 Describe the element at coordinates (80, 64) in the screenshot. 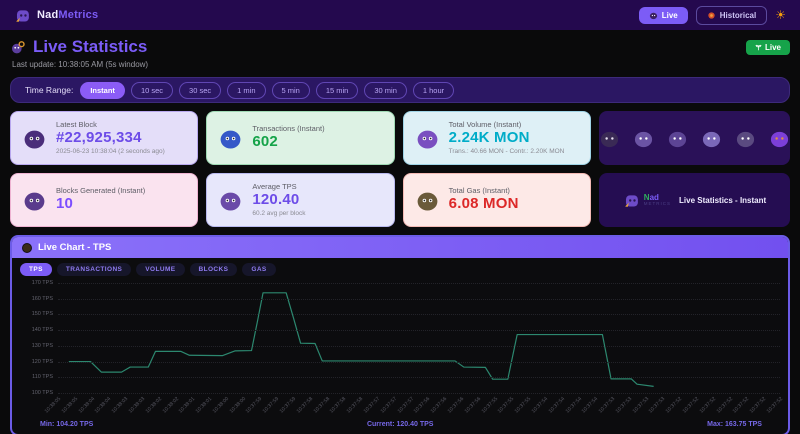

I see `last-update-text: Last update: 10:38:05 AM (5s window)` at that location.